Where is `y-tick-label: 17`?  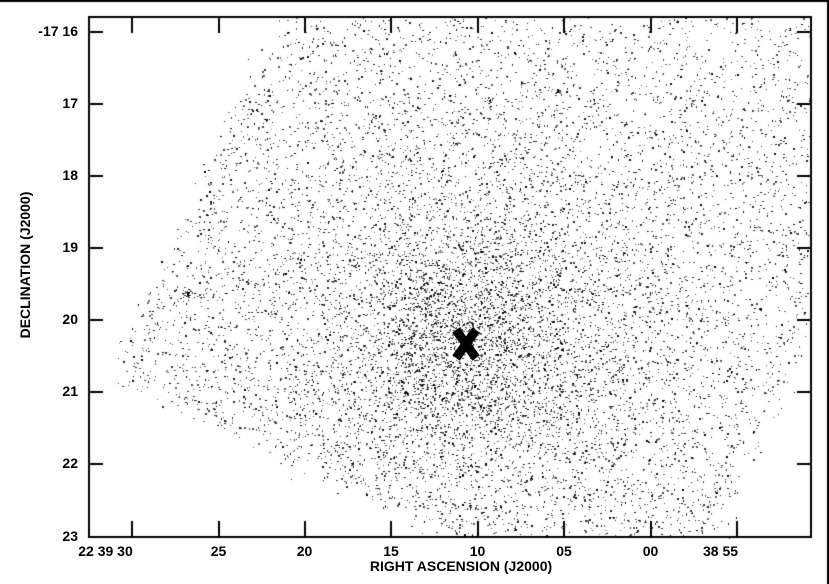 y-tick-label: 17 is located at coordinates (70, 102).